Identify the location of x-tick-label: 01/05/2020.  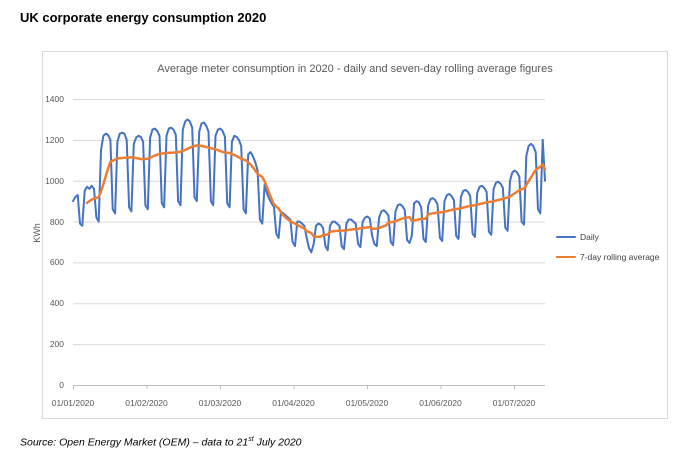
(367, 403).